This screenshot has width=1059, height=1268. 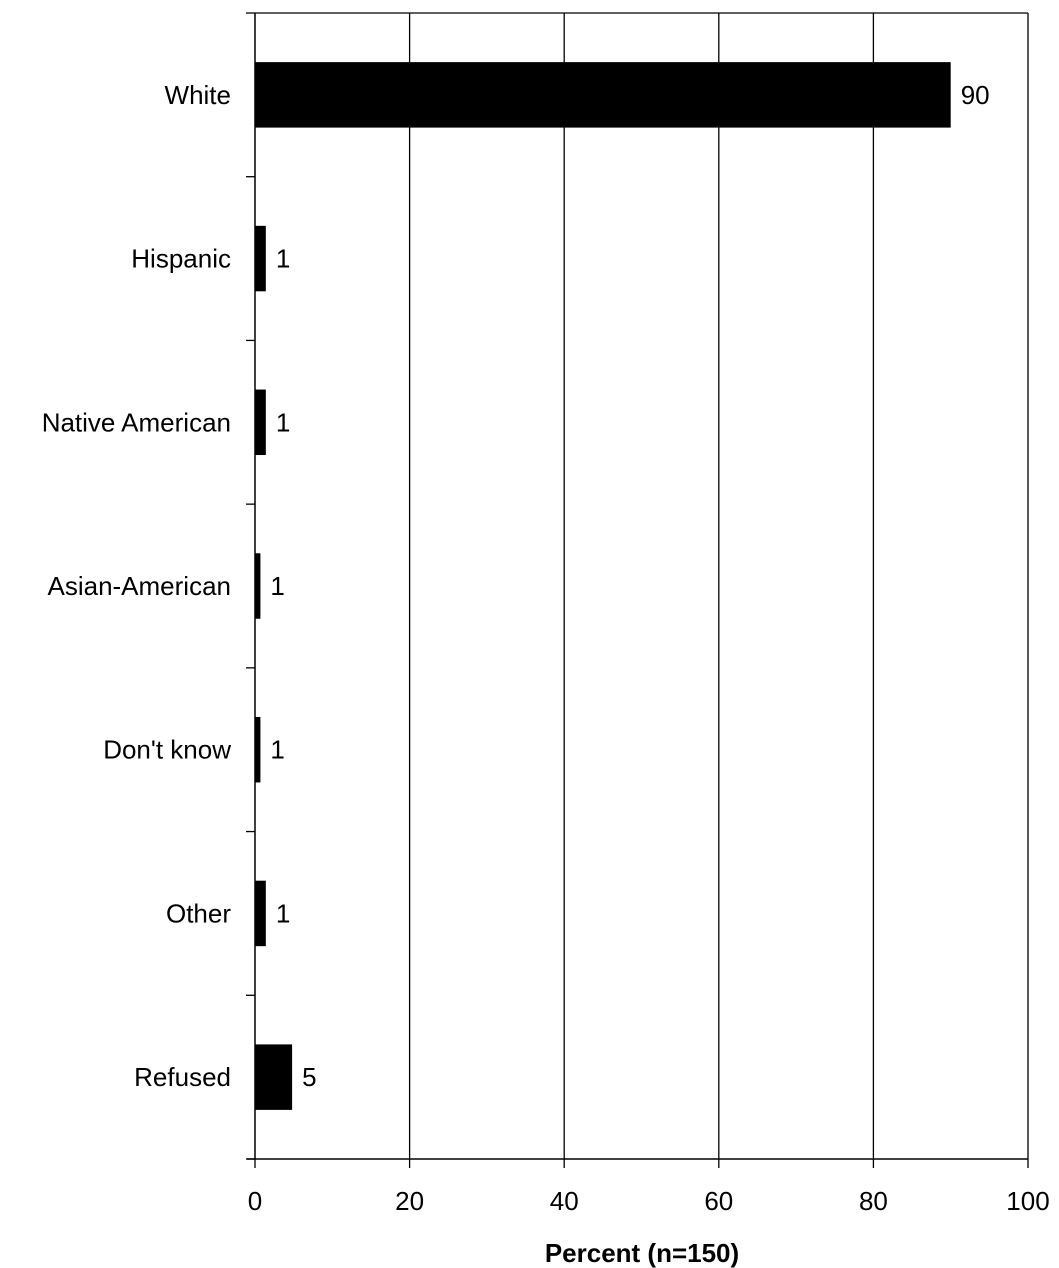 What do you see at coordinates (873, 1201) in the screenshot?
I see `x-tick-label: 80` at bounding box center [873, 1201].